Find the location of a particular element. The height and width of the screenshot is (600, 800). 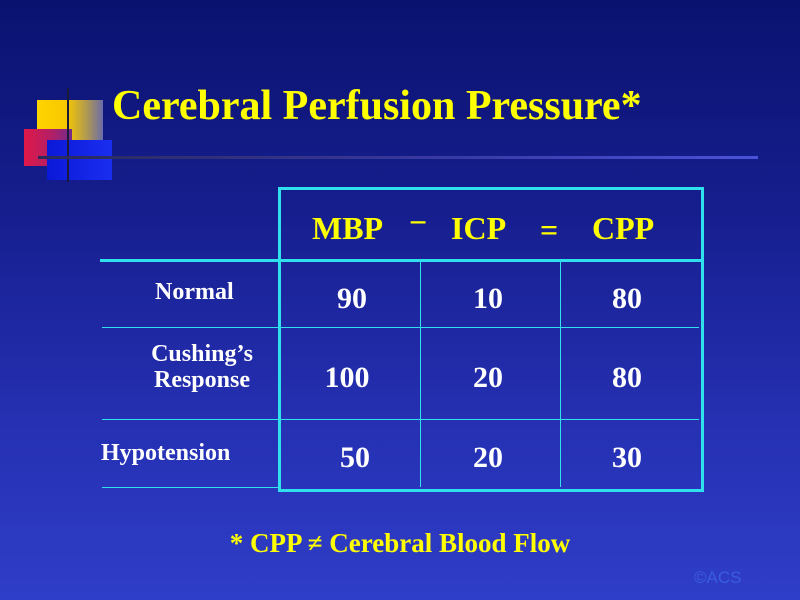

row-label-normal: Normal is located at coordinates (194, 292).